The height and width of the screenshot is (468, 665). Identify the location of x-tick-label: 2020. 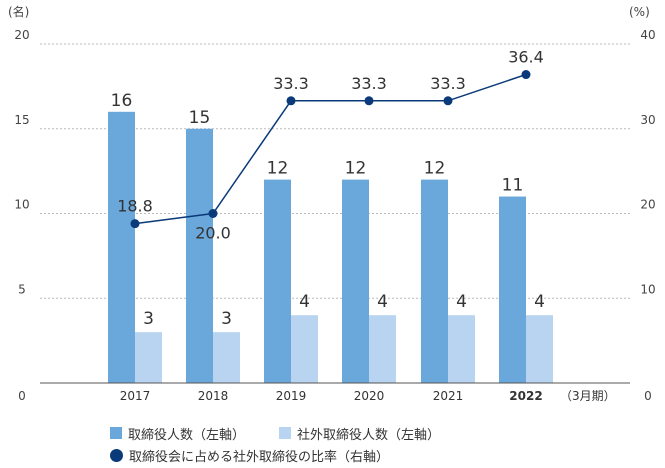
(369, 396).